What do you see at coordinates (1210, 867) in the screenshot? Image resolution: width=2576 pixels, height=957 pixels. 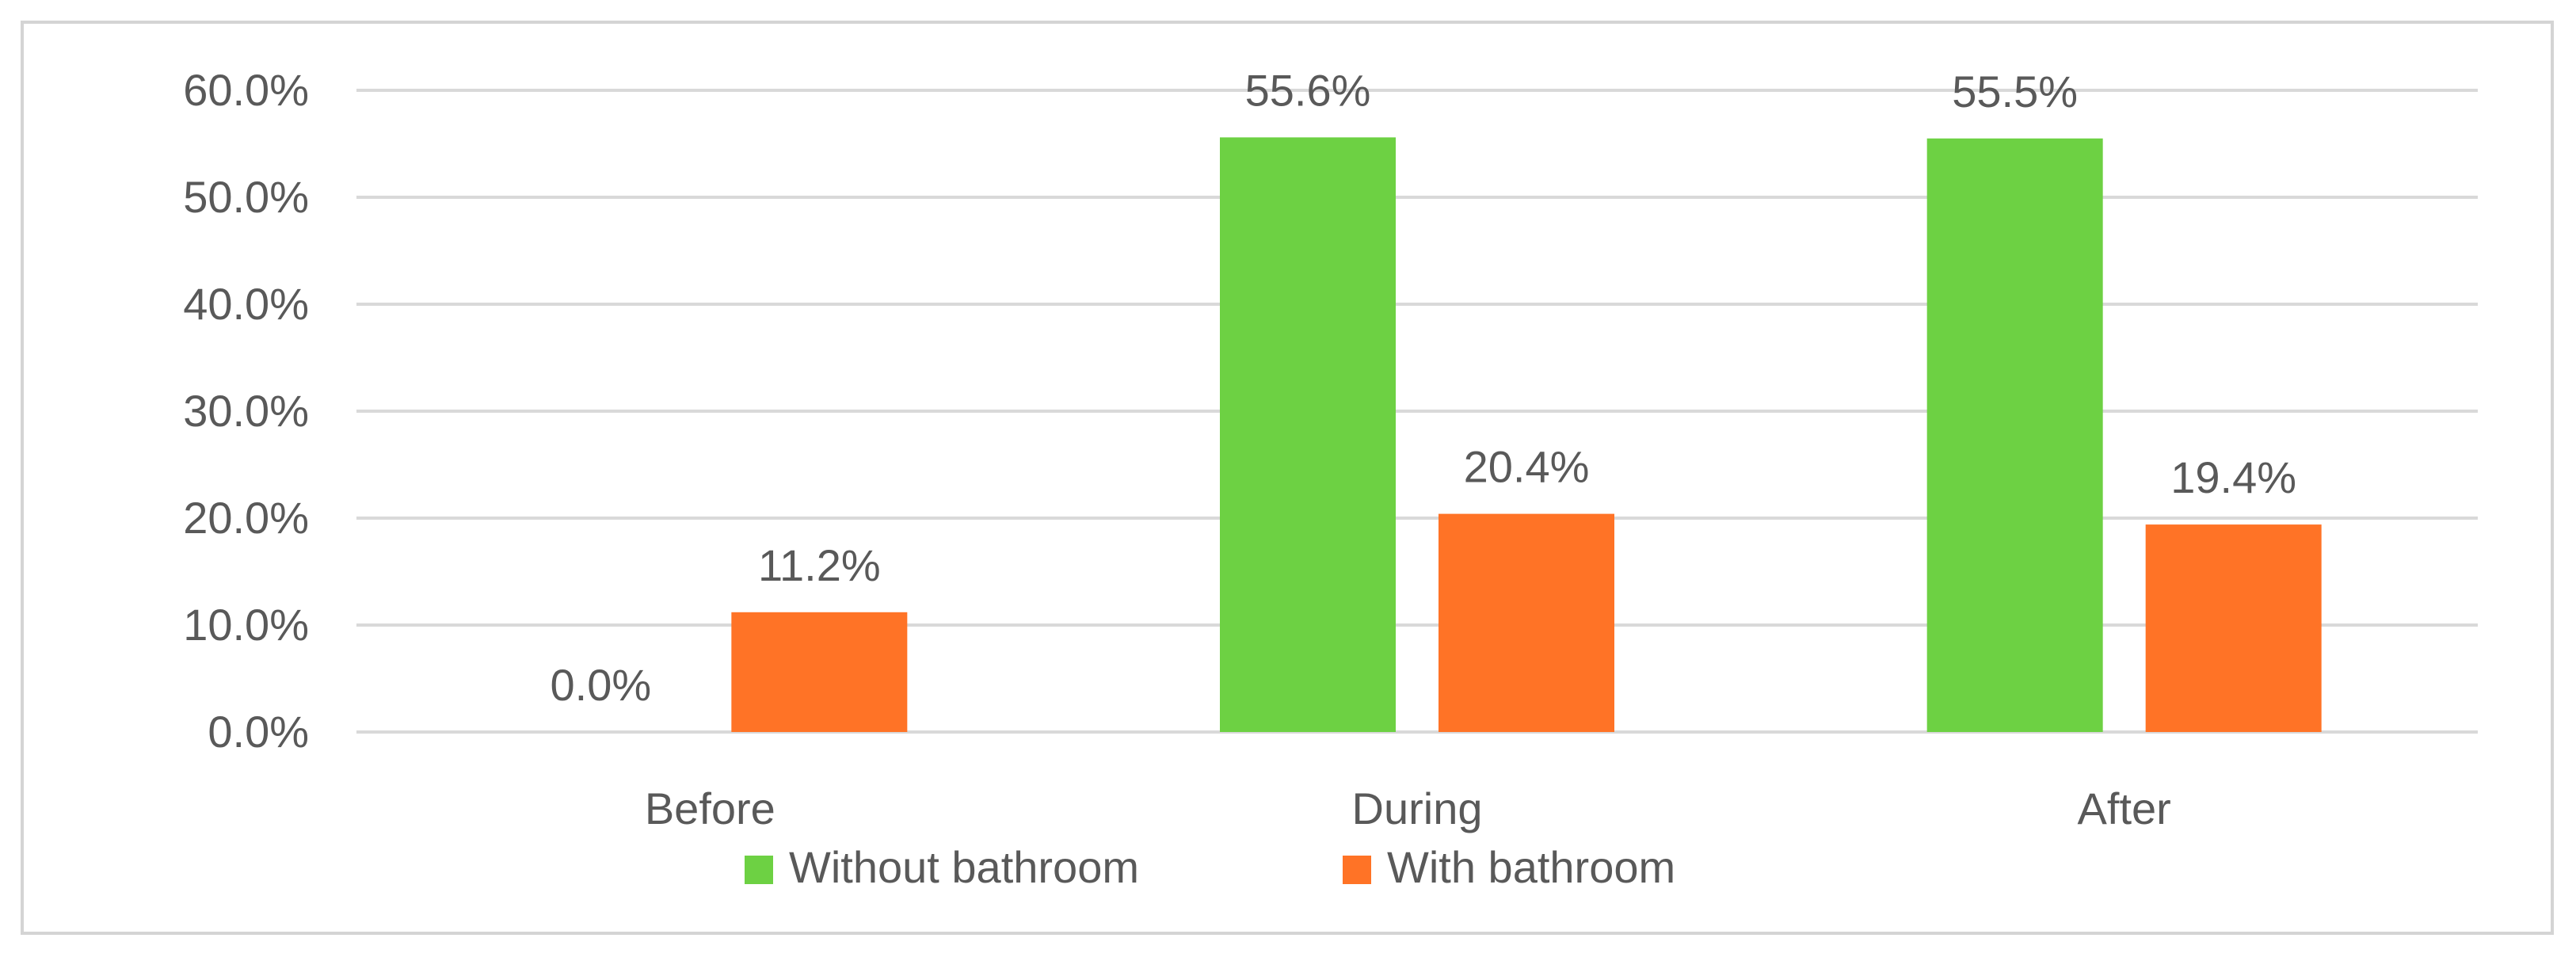 I see `legend: Without bathroom With bathroom` at bounding box center [1210, 867].